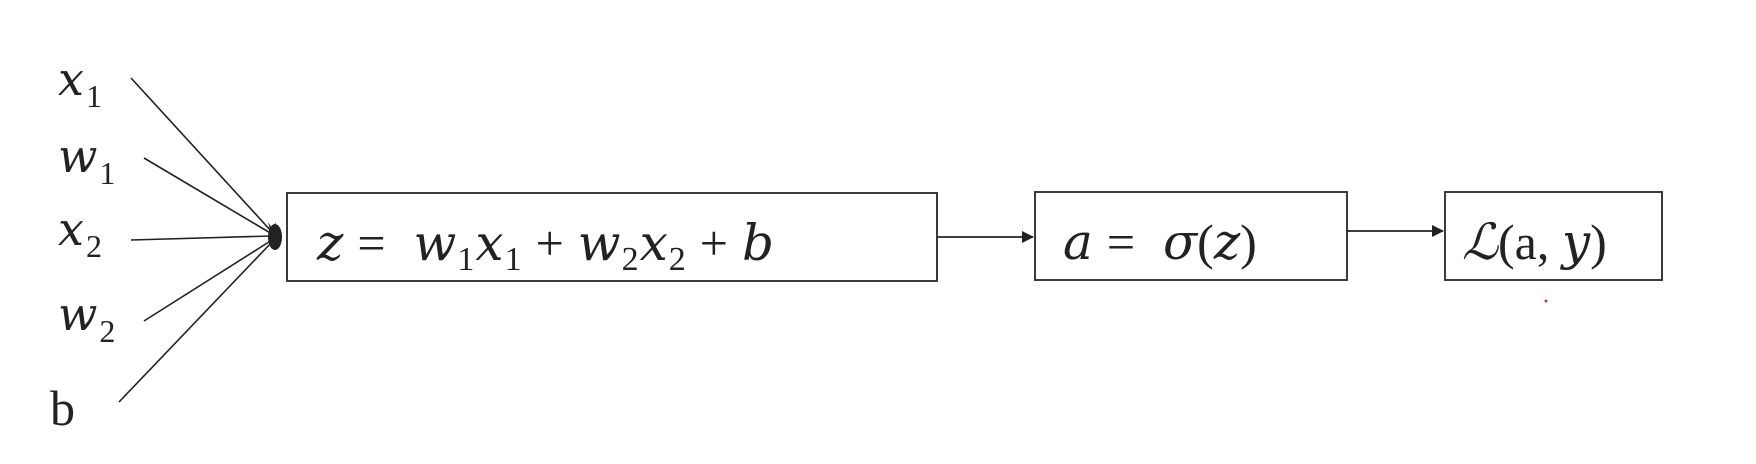  I want to click on input-x1-label: x1, so click(80, 83).